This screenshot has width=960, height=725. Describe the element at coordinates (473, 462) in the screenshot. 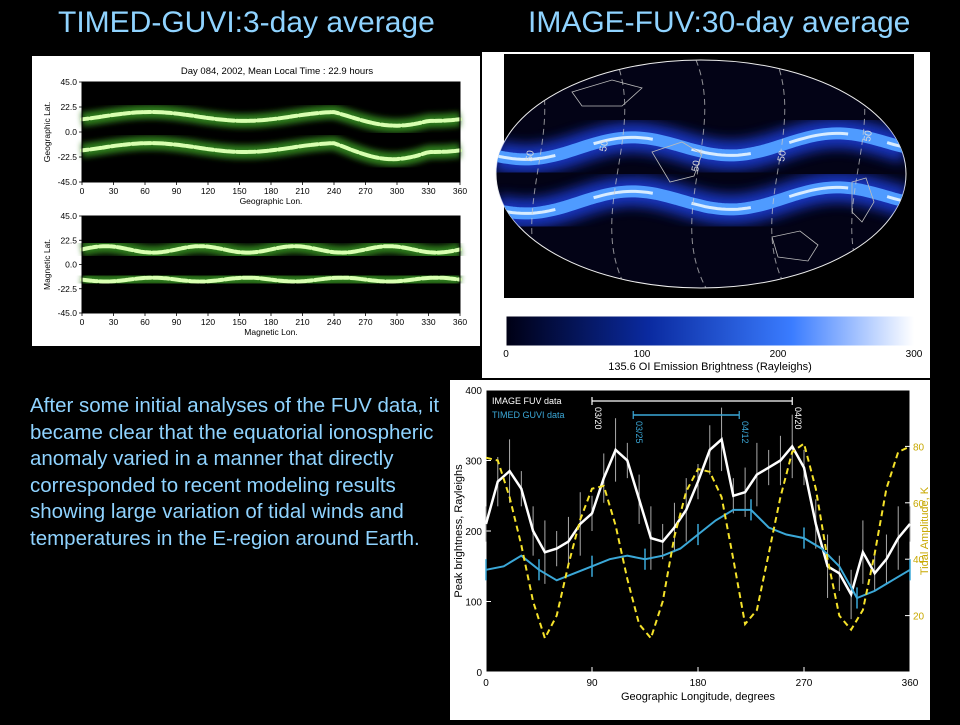

I see `y-tick-label: 300` at that location.